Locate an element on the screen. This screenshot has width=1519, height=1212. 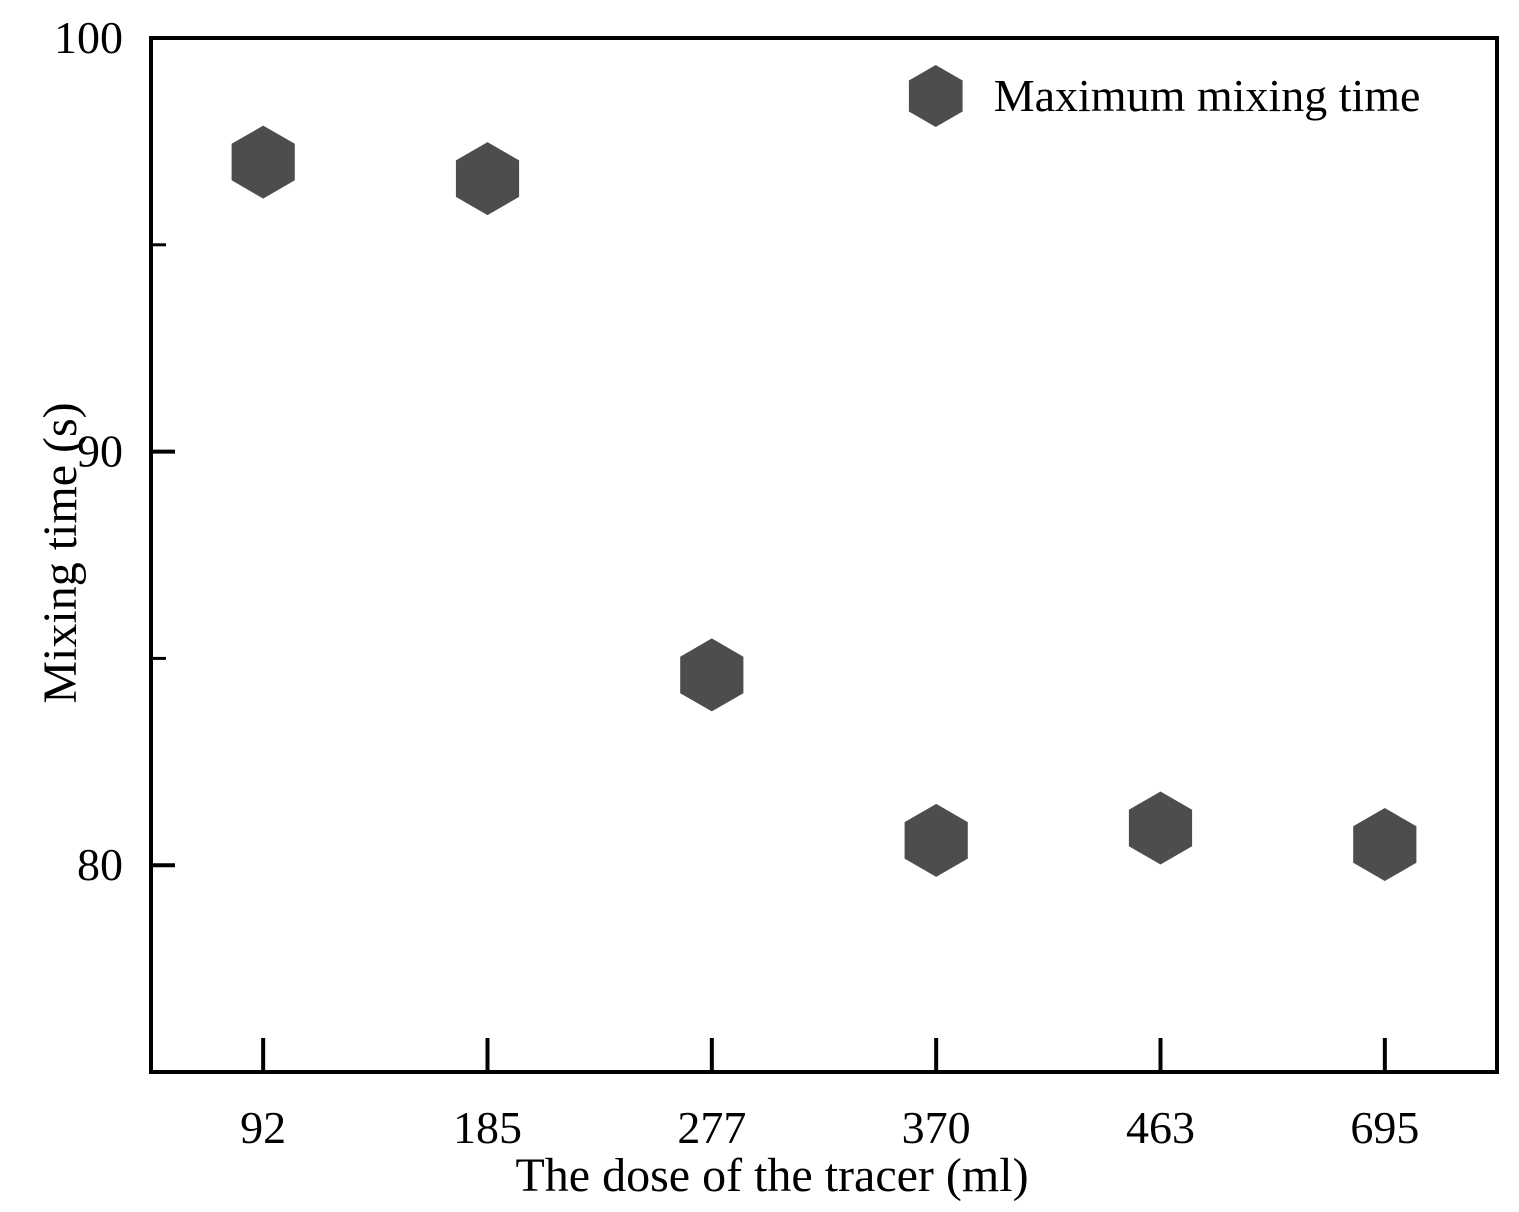
x-tick-label: 185 is located at coordinates (487, 1127).